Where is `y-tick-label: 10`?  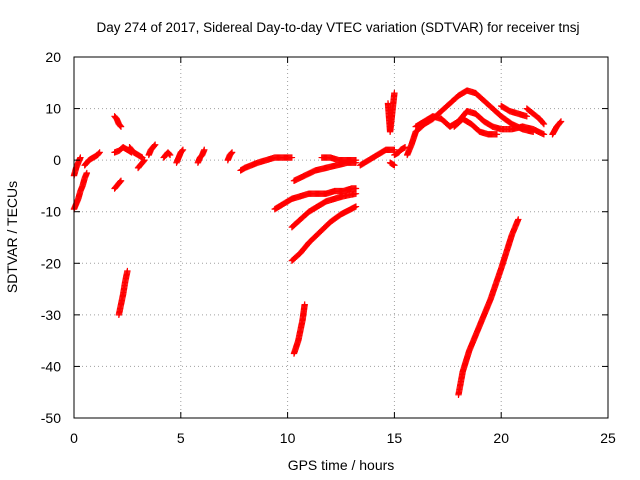
y-tick-label: 10 is located at coordinates (53, 109).